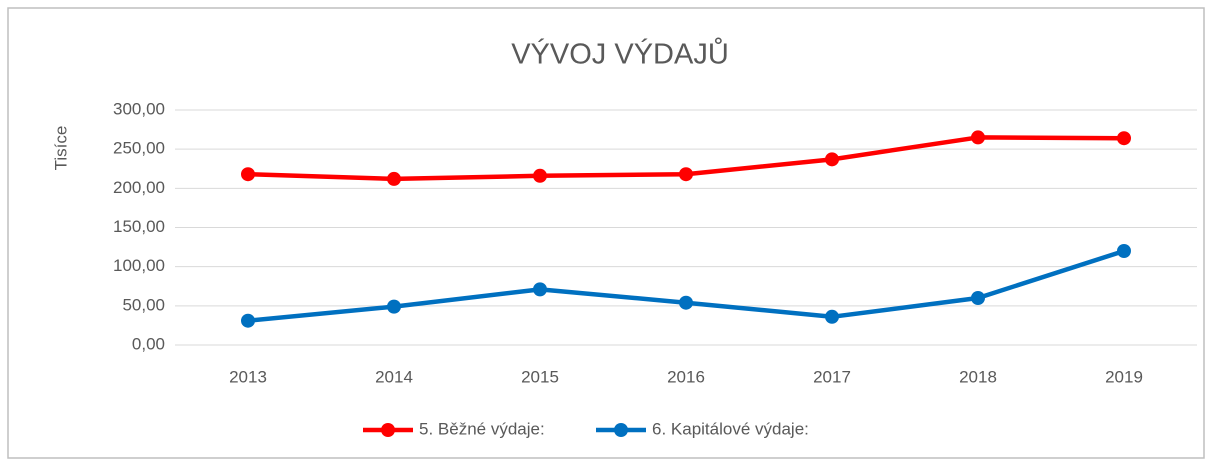 This screenshot has width=1212, height=462. I want to click on x-tick-label: 2016, so click(686, 376).